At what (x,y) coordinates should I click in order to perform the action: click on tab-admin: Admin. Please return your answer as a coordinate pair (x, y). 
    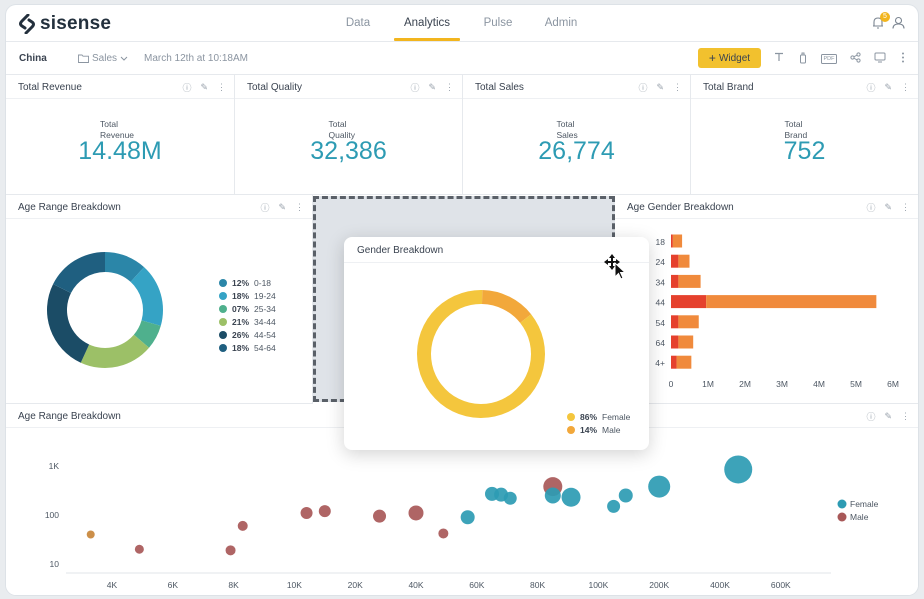
    Looking at the image, I should click on (561, 23).